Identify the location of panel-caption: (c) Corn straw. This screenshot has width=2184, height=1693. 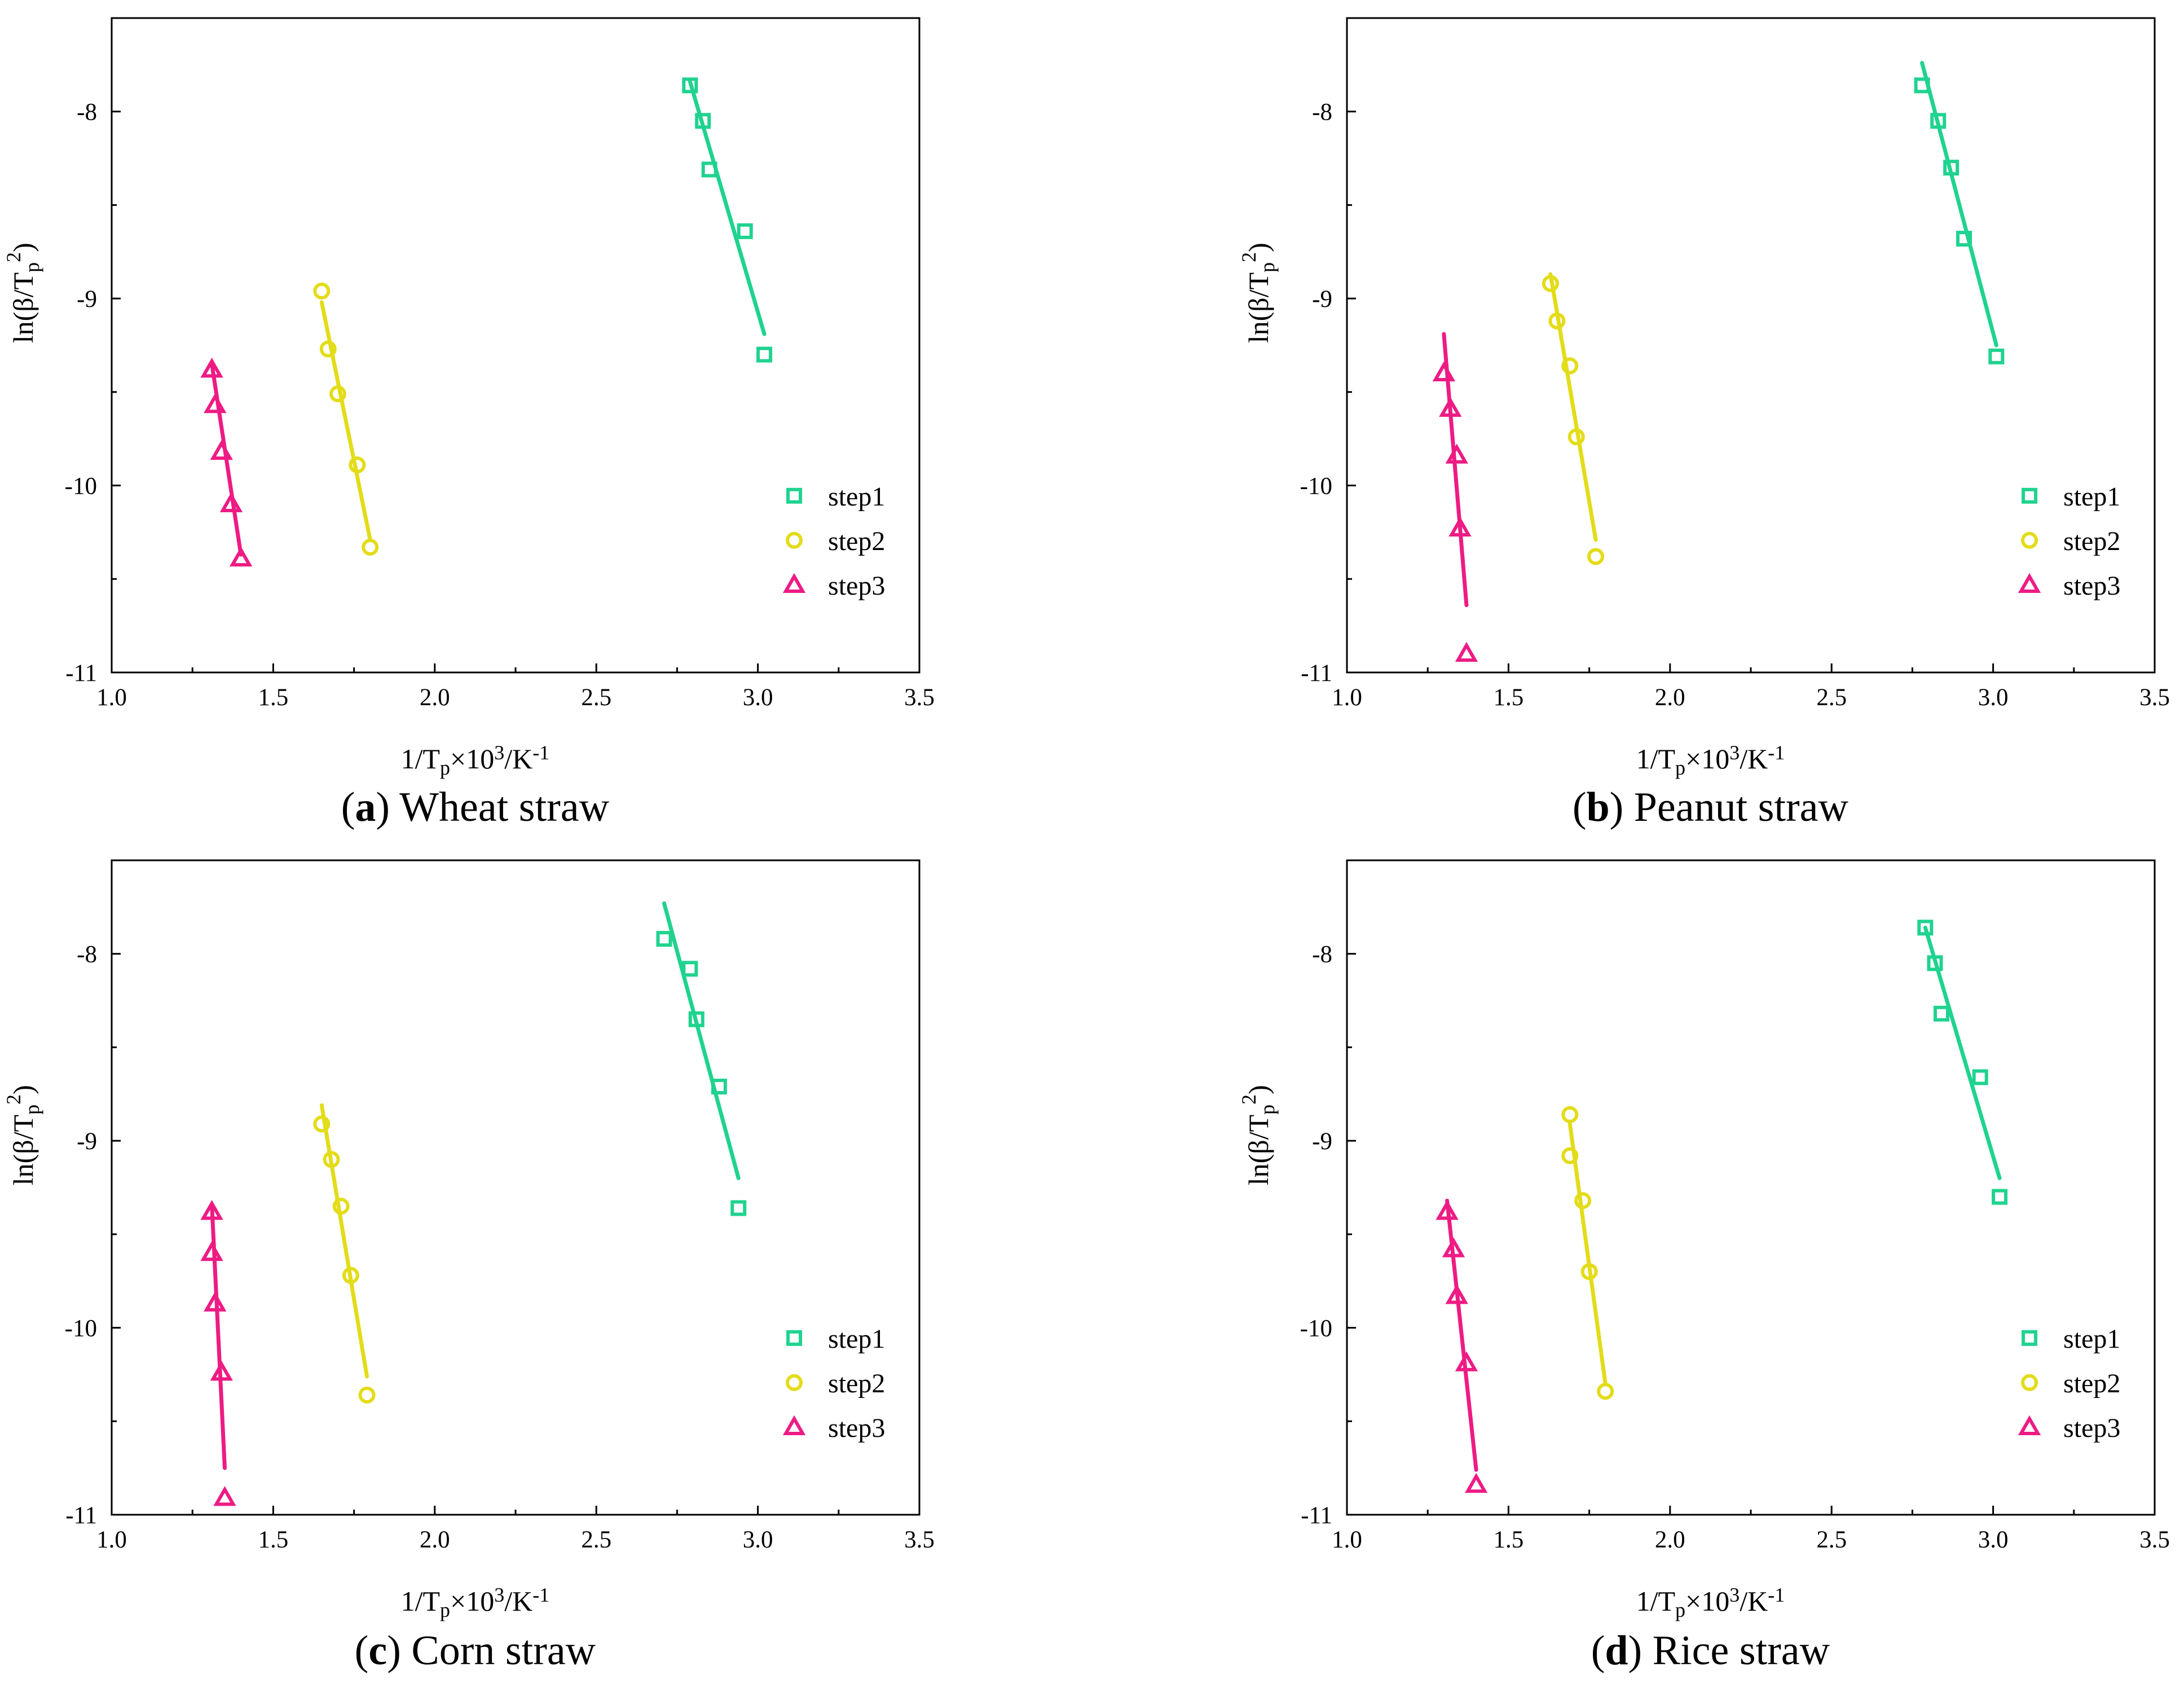
(475, 1651).